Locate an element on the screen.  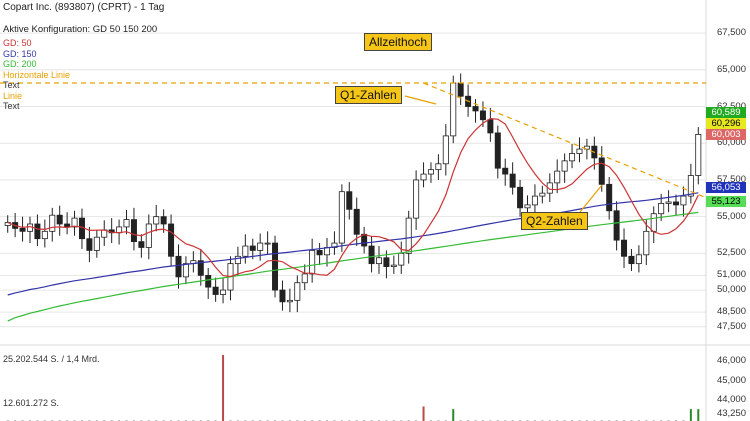
config-label: Aktive Konfiguration: GD 50 150 200 is located at coordinates (80, 29).